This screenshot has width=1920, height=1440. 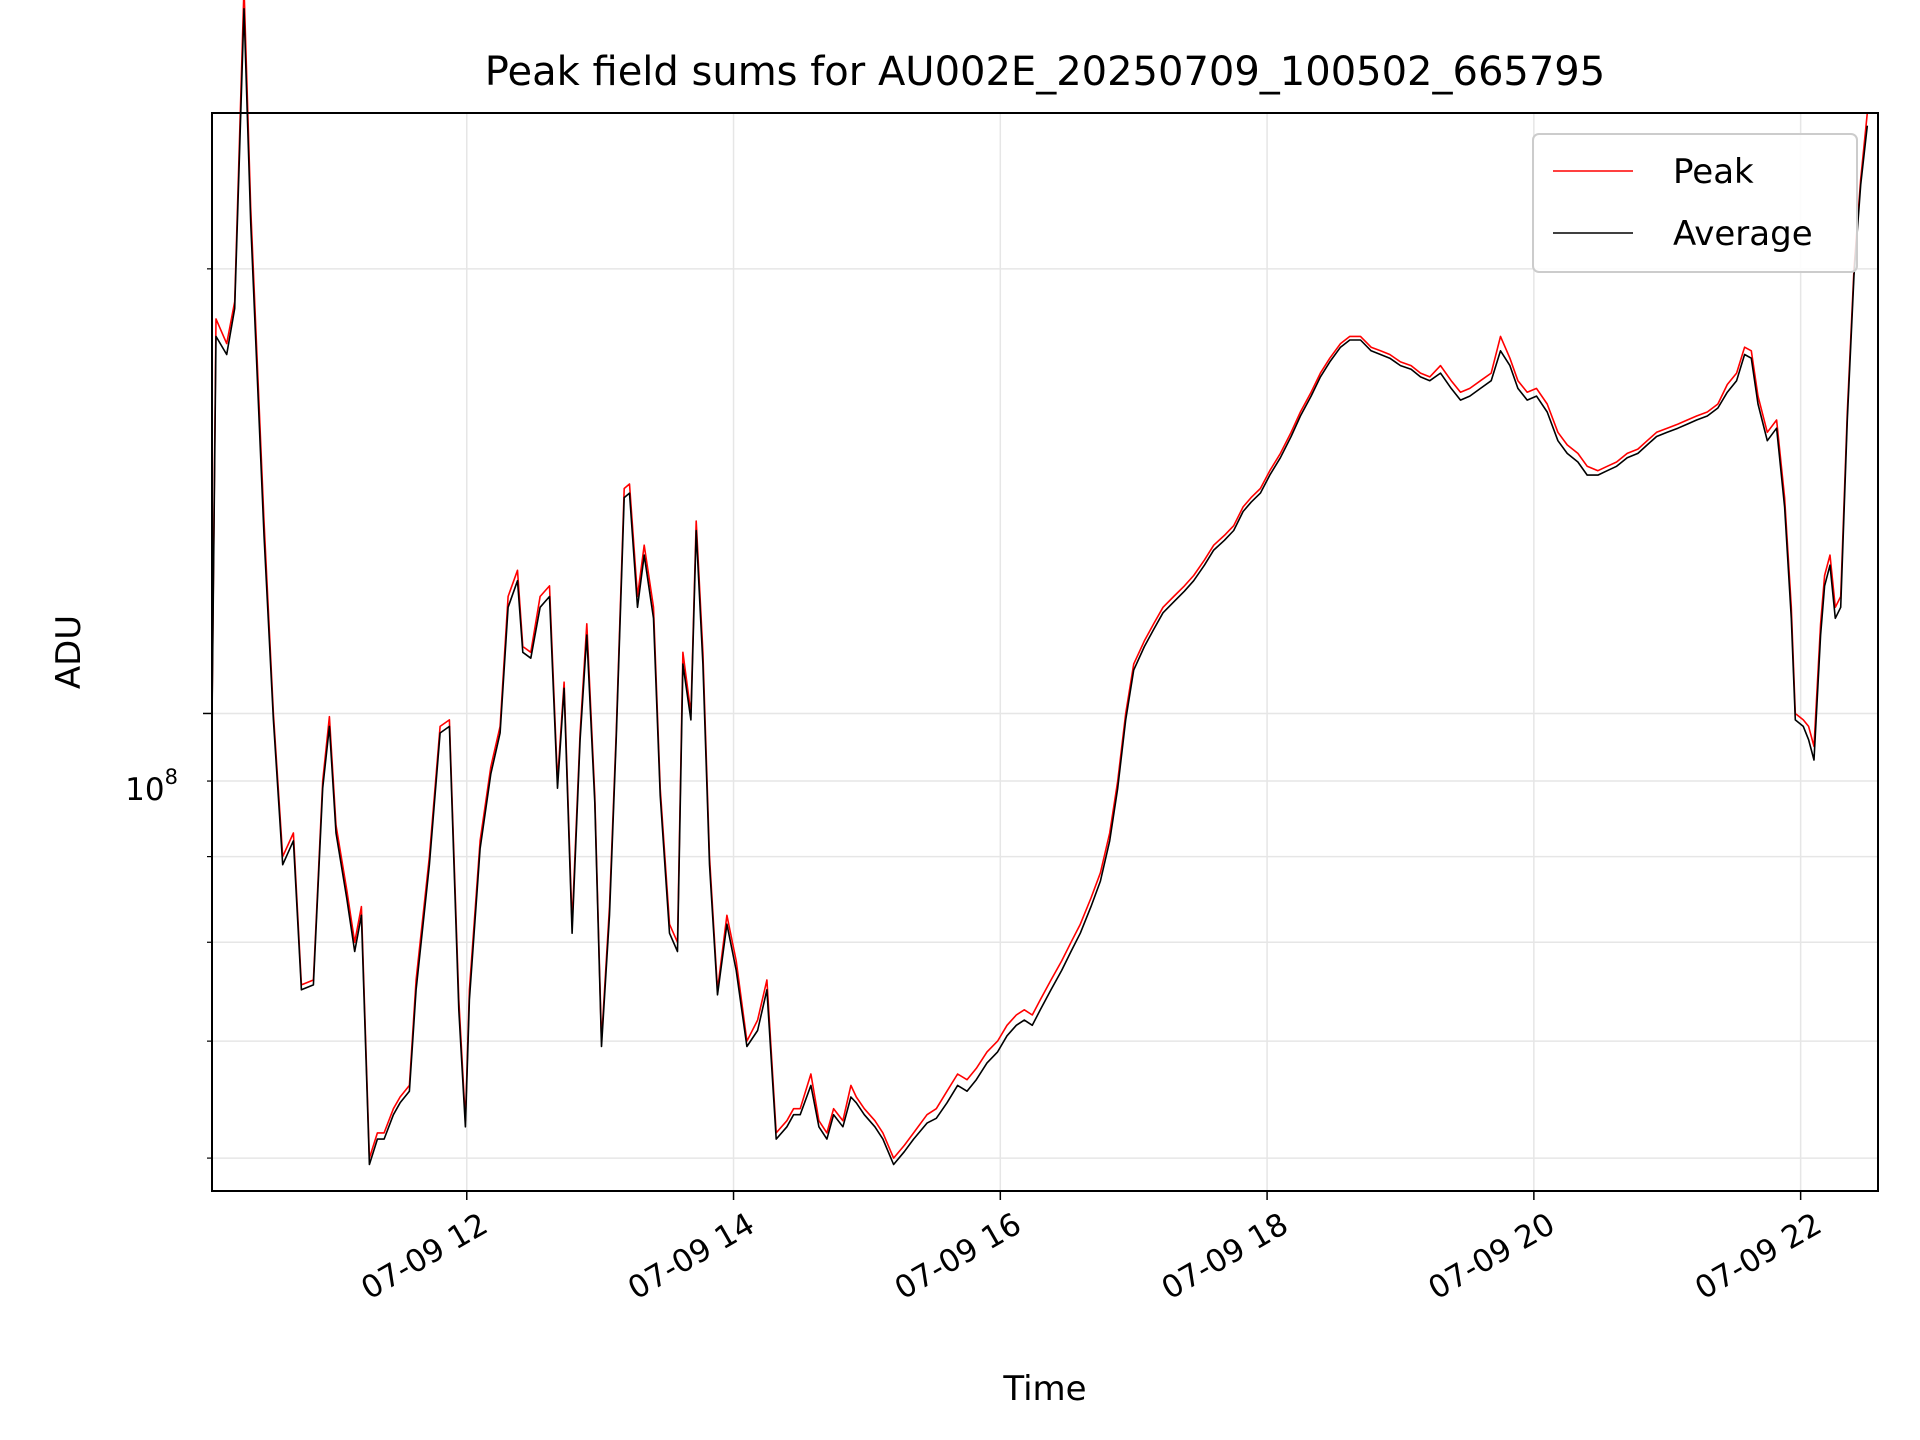 What do you see at coordinates (171, 777) in the screenshot?
I see `y-tick-exponent: 8` at bounding box center [171, 777].